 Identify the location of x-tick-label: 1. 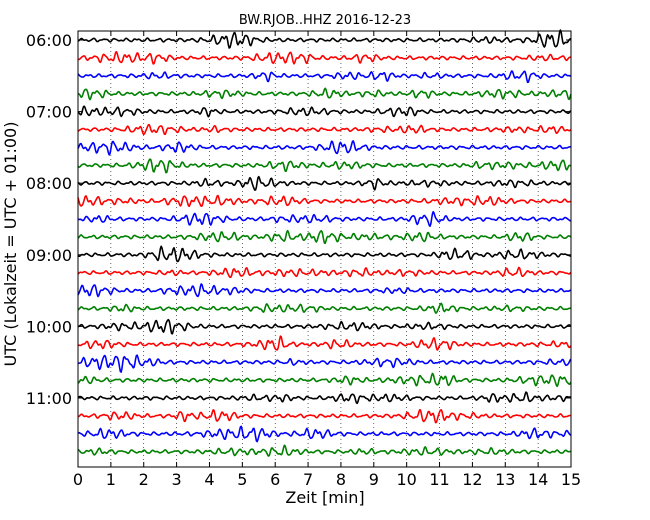
(111, 479).